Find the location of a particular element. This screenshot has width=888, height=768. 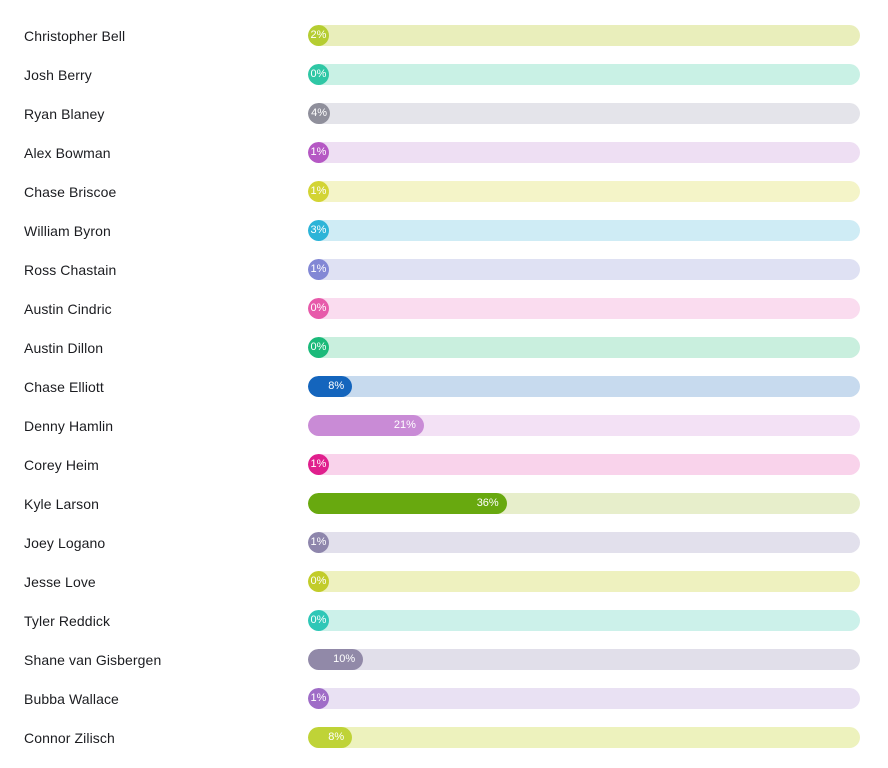

bar-fill: 21% is located at coordinates (366, 425).